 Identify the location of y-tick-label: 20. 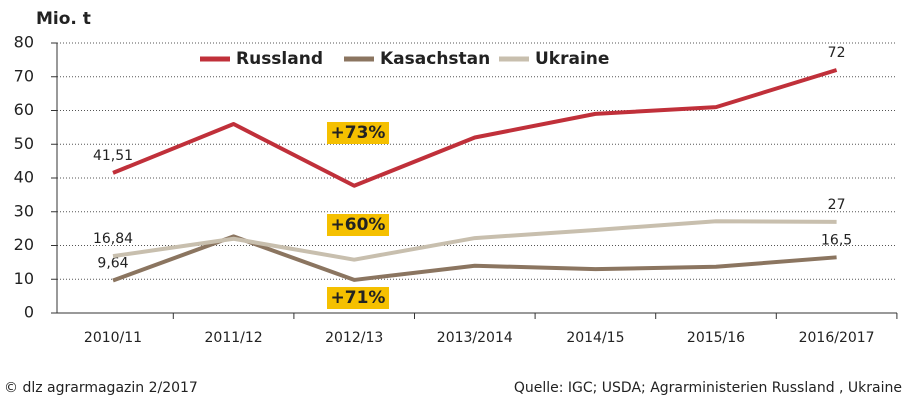
(24, 244).